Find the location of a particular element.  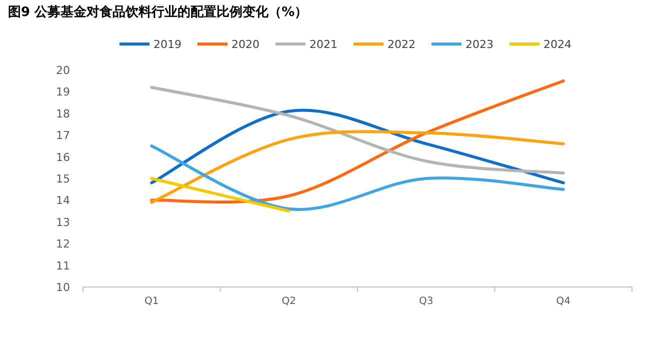

y-tick-label: 12 is located at coordinates (63, 244).